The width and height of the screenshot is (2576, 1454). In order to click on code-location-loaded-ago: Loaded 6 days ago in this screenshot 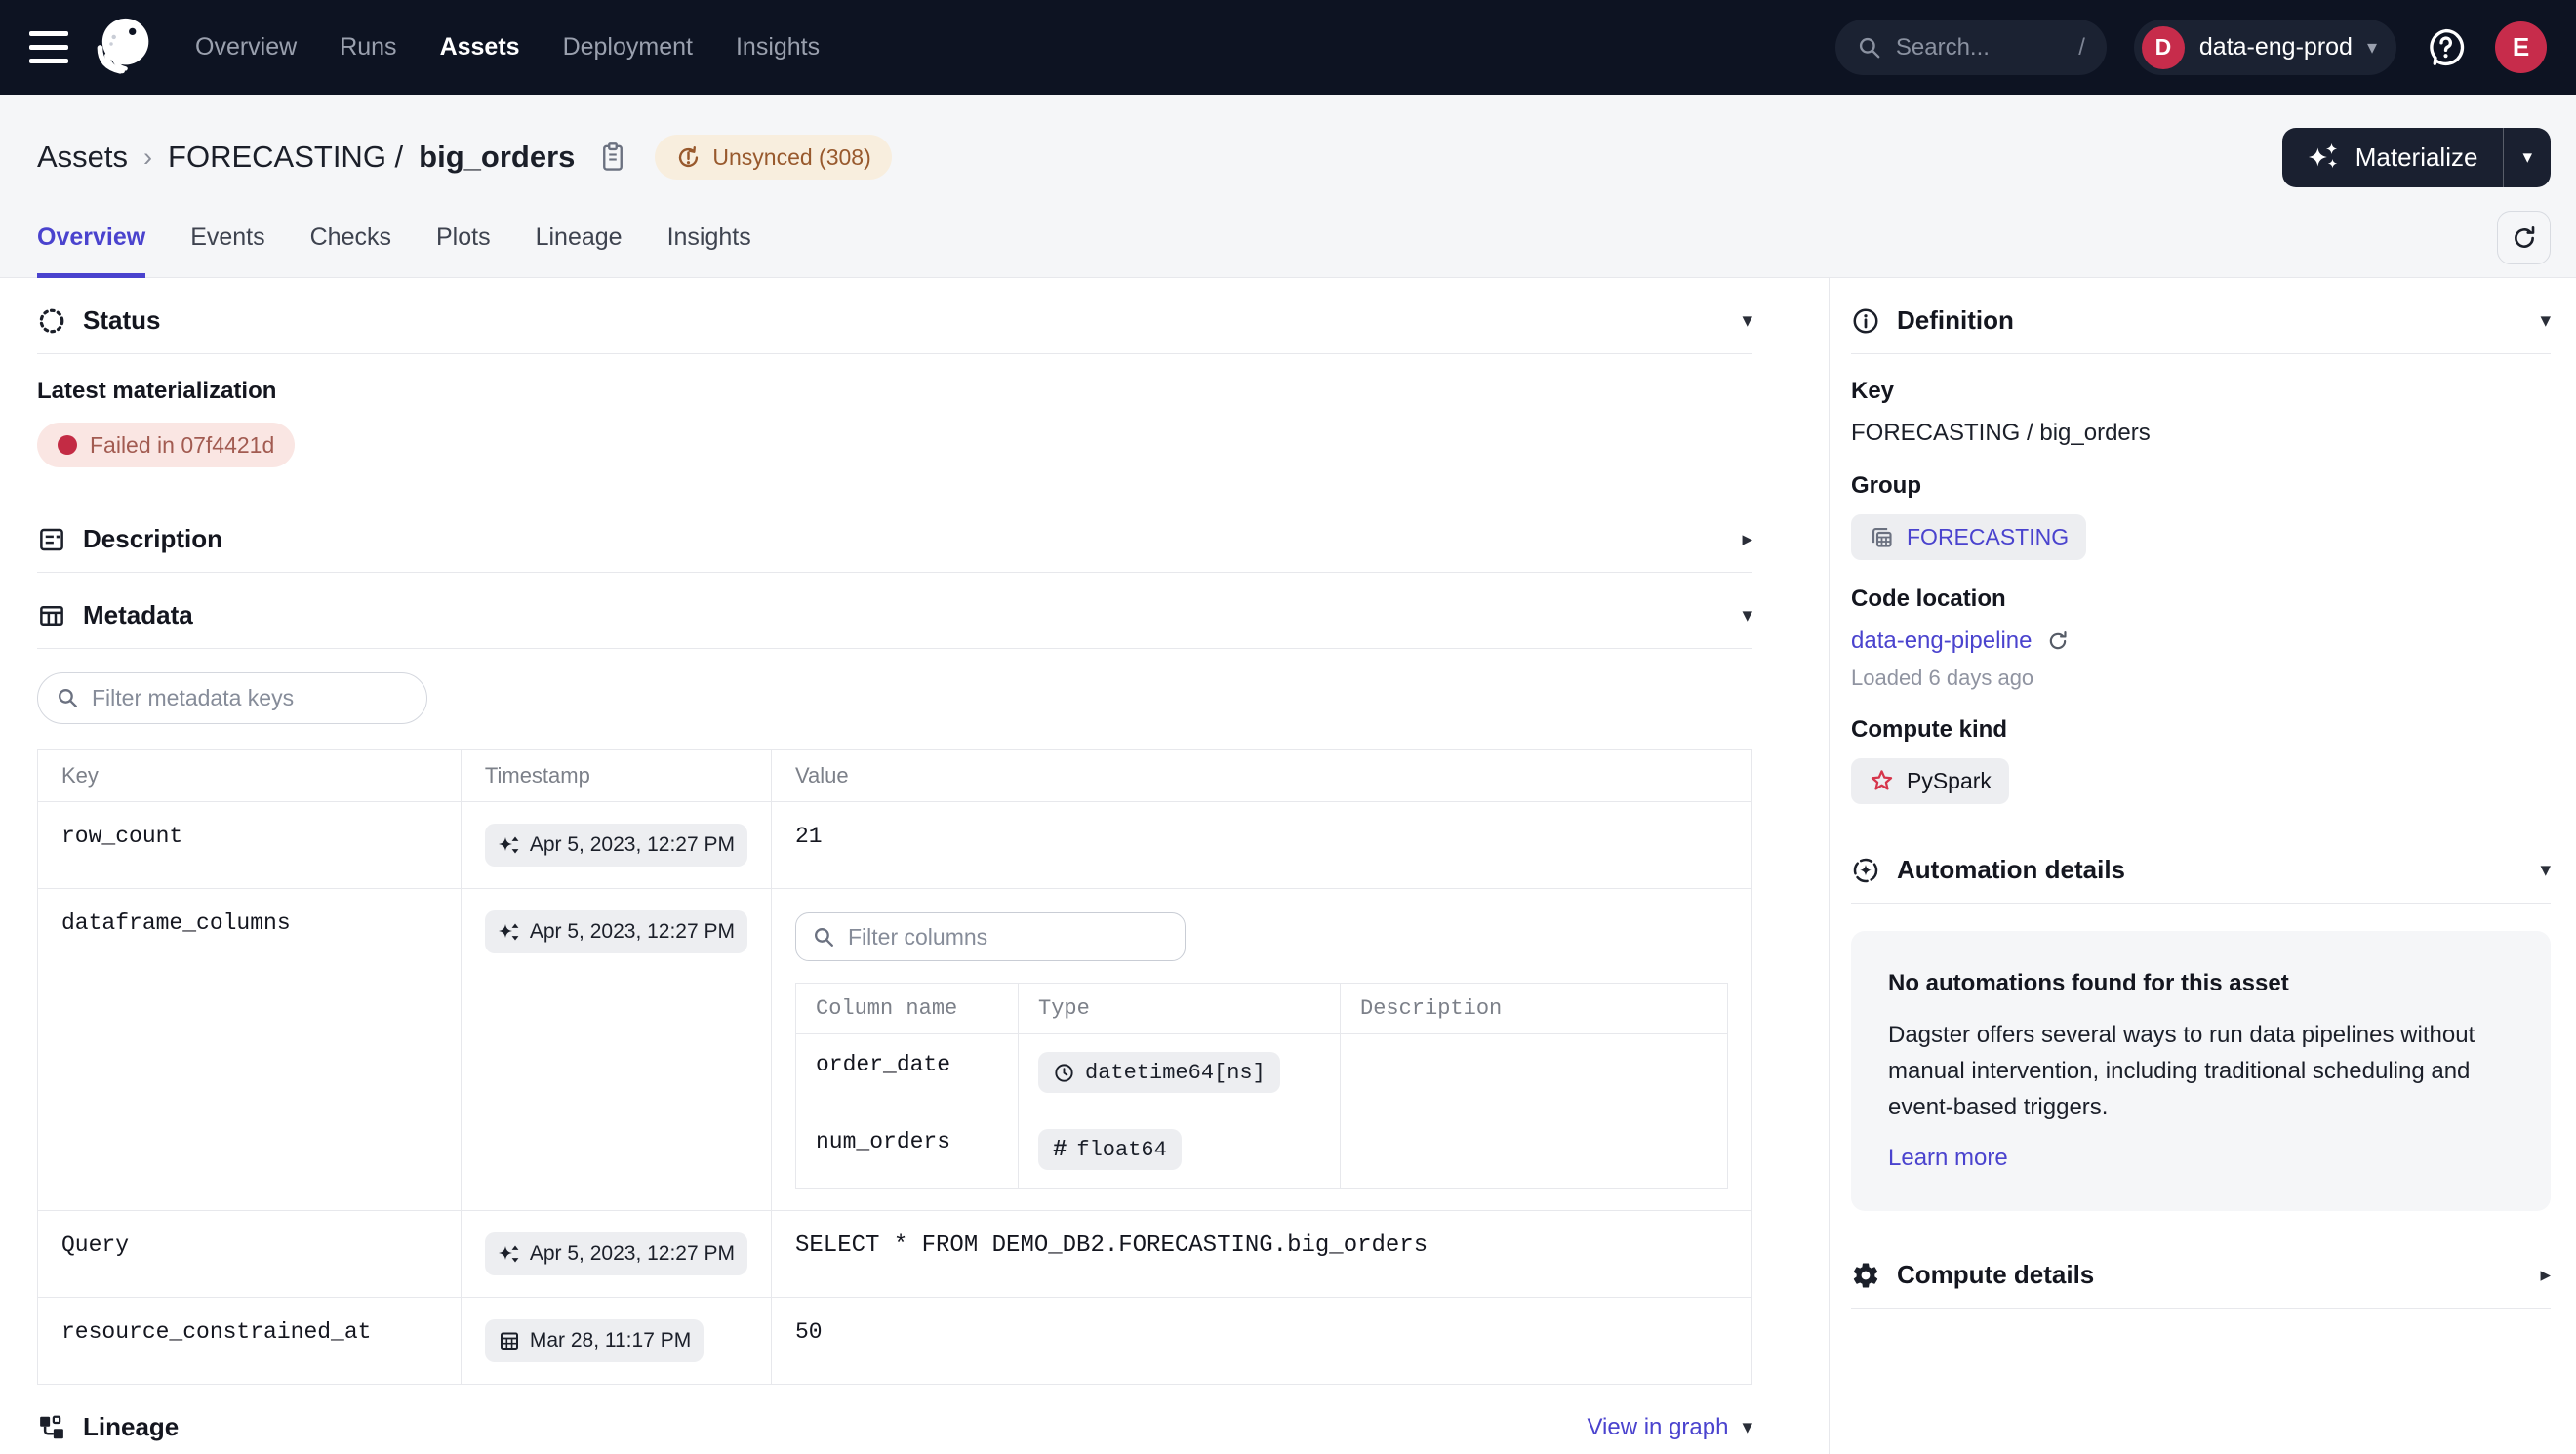, I will do `click(1942, 678)`.